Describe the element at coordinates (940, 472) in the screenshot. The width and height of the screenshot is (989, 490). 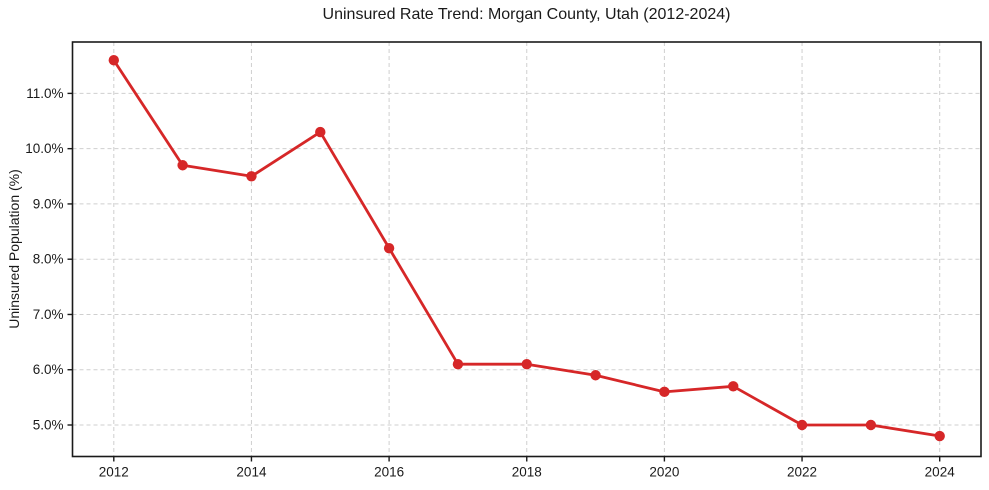
I see `x-tick-label: 2024` at that location.